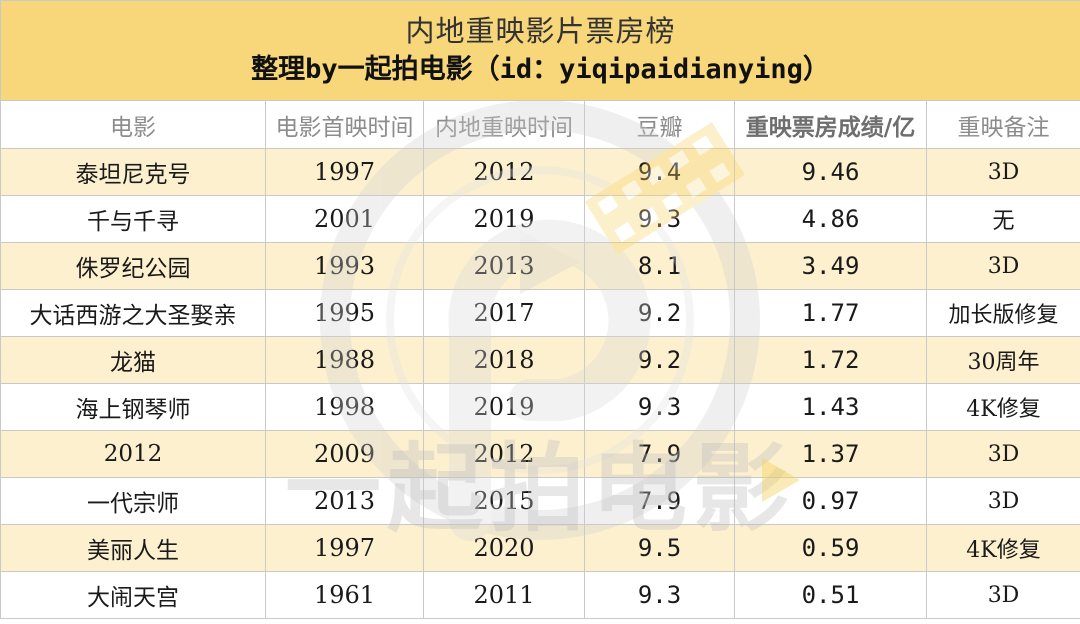 This screenshot has width=1080, height=624. Describe the element at coordinates (504, 266) in the screenshot. I see `cell-rerelease: 2013` at that location.